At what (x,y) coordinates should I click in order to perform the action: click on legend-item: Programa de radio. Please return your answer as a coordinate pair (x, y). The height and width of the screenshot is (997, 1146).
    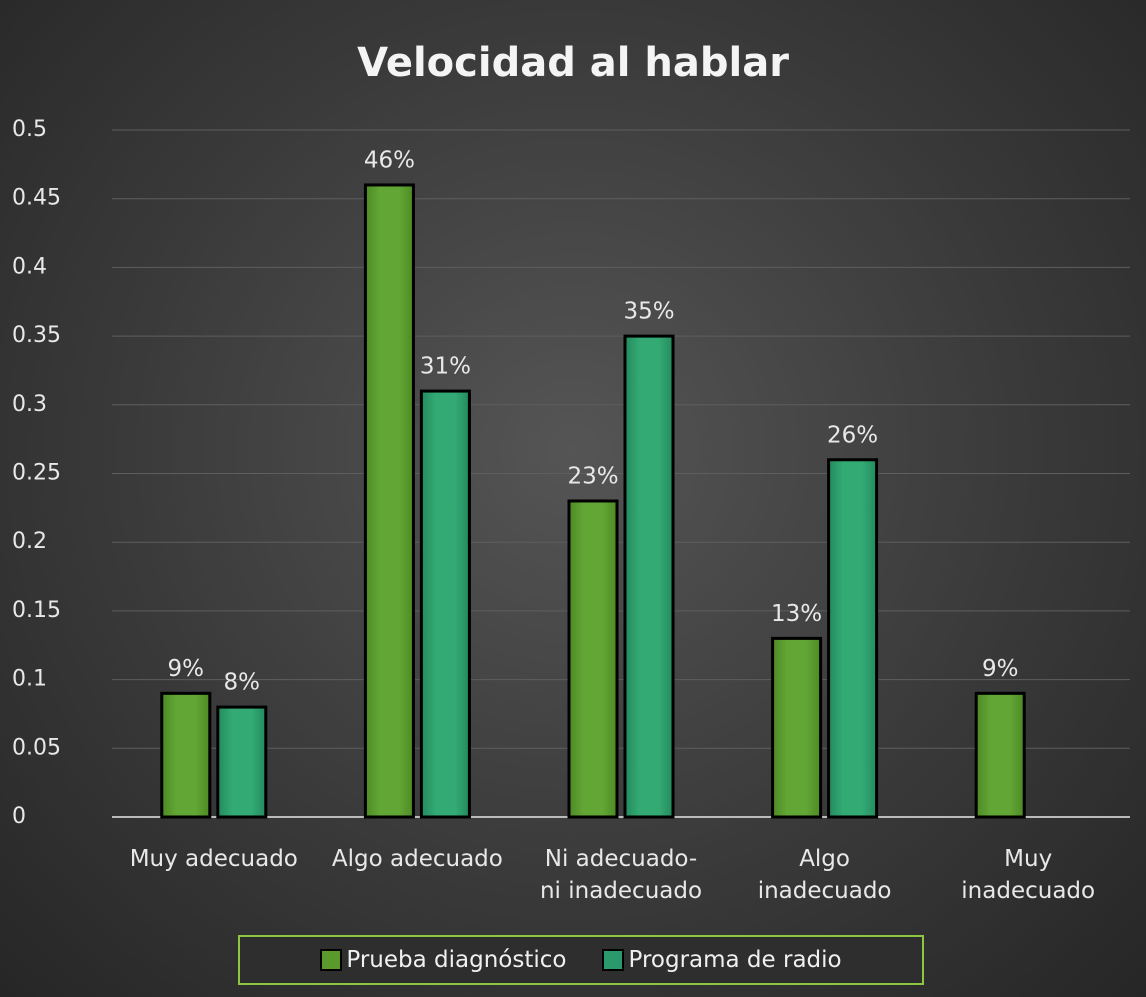
    Looking at the image, I should click on (722, 960).